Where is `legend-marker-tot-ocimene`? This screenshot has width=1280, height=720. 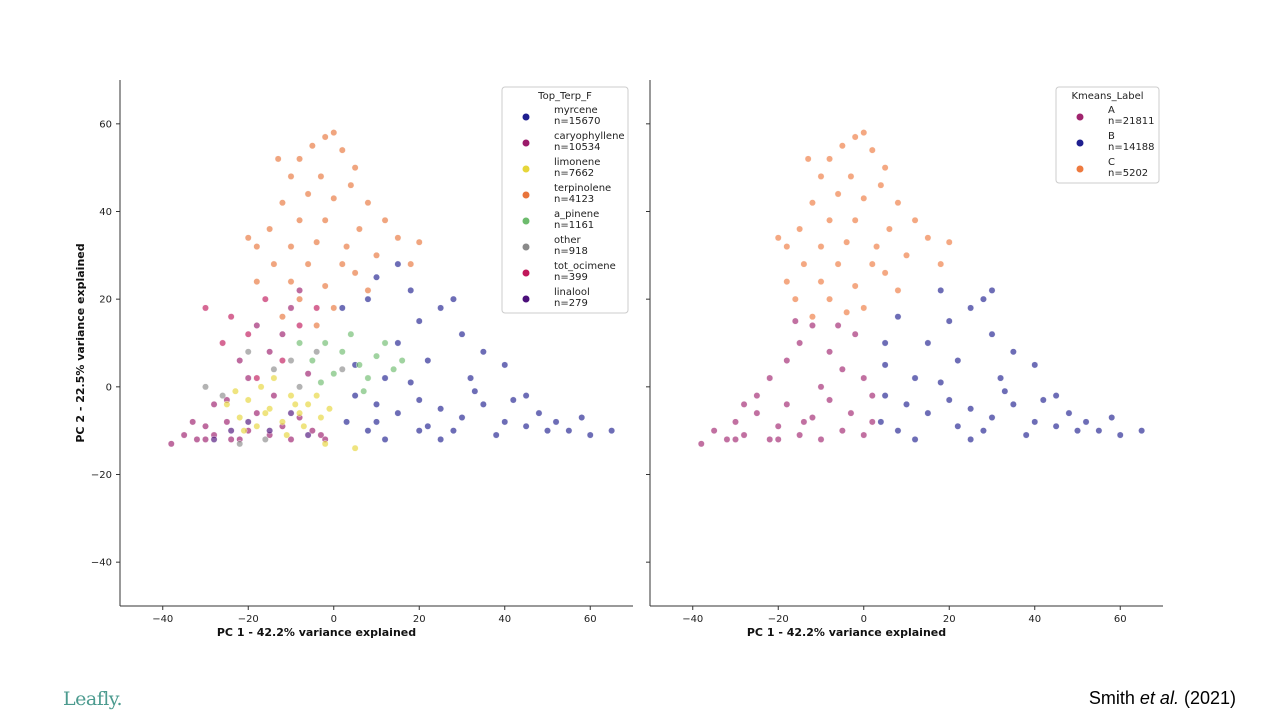
legend-marker-tot-ocimene is located at coordinates (526, 273).